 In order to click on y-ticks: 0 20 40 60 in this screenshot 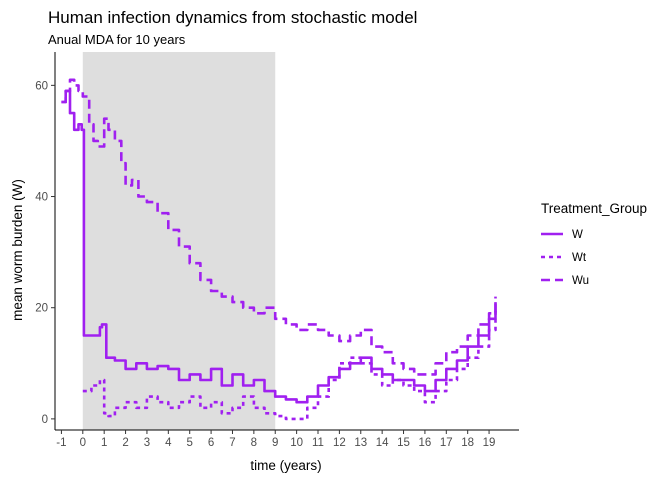, I will do `click(45, 253)`.